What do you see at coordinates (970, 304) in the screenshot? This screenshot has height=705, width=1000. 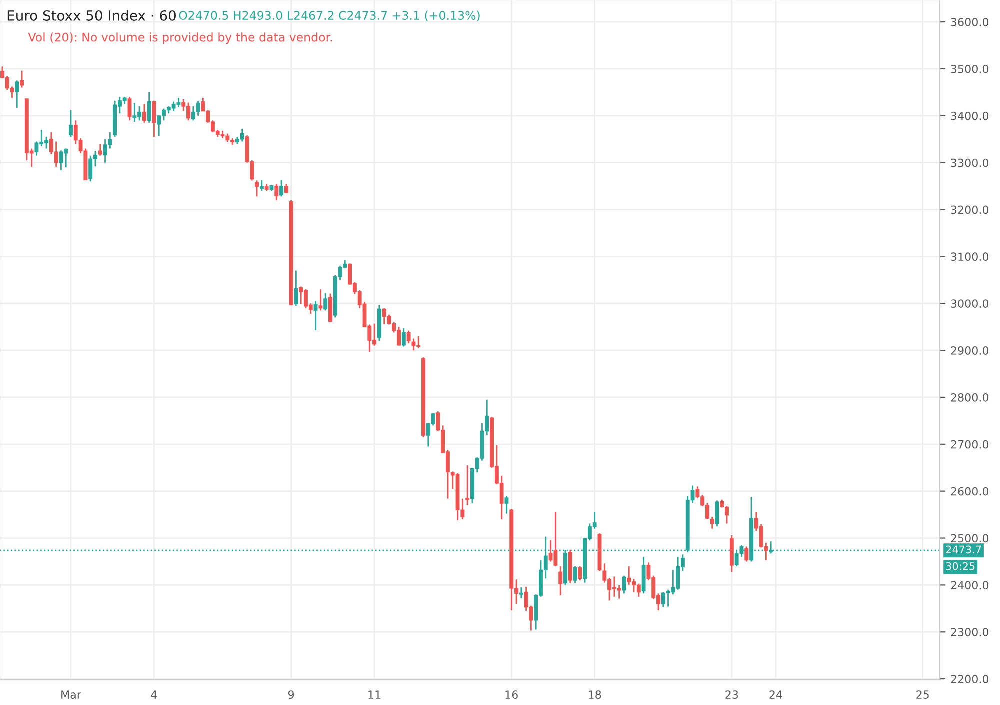 I see `y-tick-label: 3000.0` at bounding box center [970, 304].